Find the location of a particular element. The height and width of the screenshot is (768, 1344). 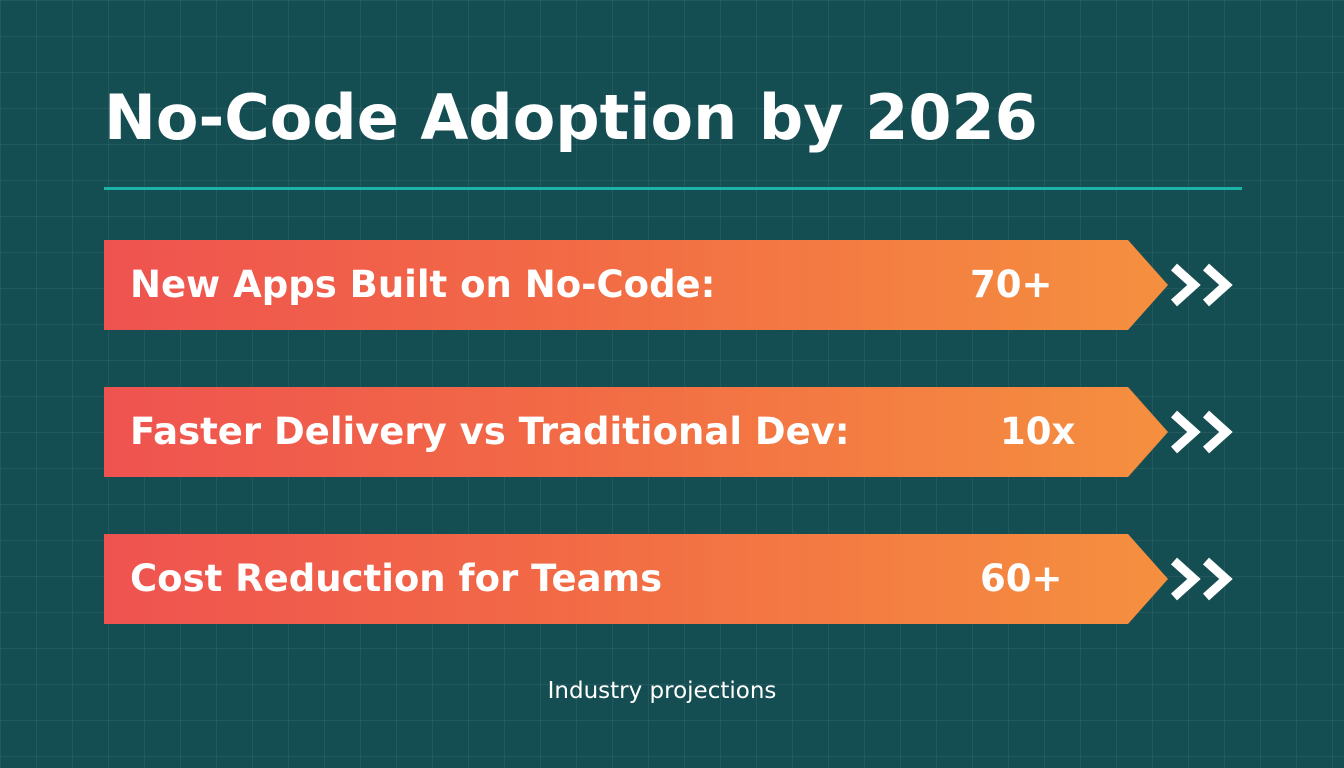

stat-value: 10x is located at coordinates (1038, 431).